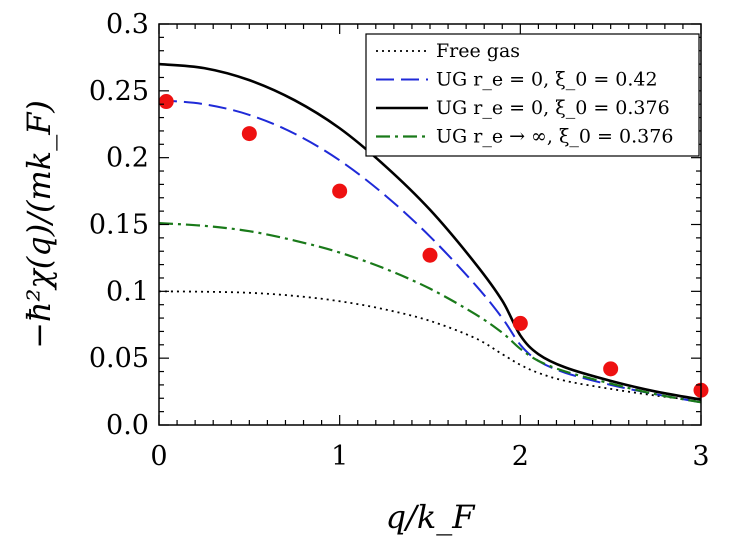  Describe the element at coordinates (431, 517) in the screenshot. I see `x-axis-title: q/k_F` at that location.